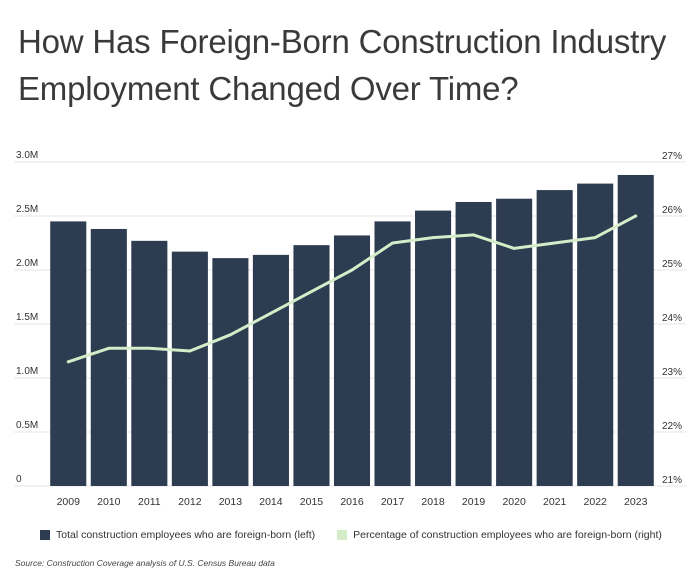 The height and width of the screenshot is (579, 699). Describe the element at coordinates (27, 425) in the screenshot. I see `left-tick-label: 0.5M` at that location.